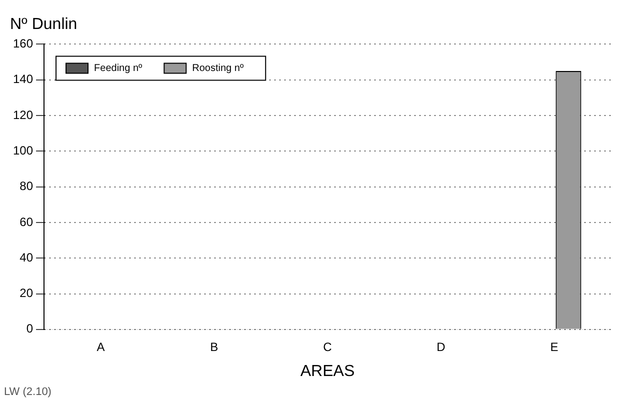 The image size is (631, 405). I want to click on text: LW (2.10), so click(28, 392).